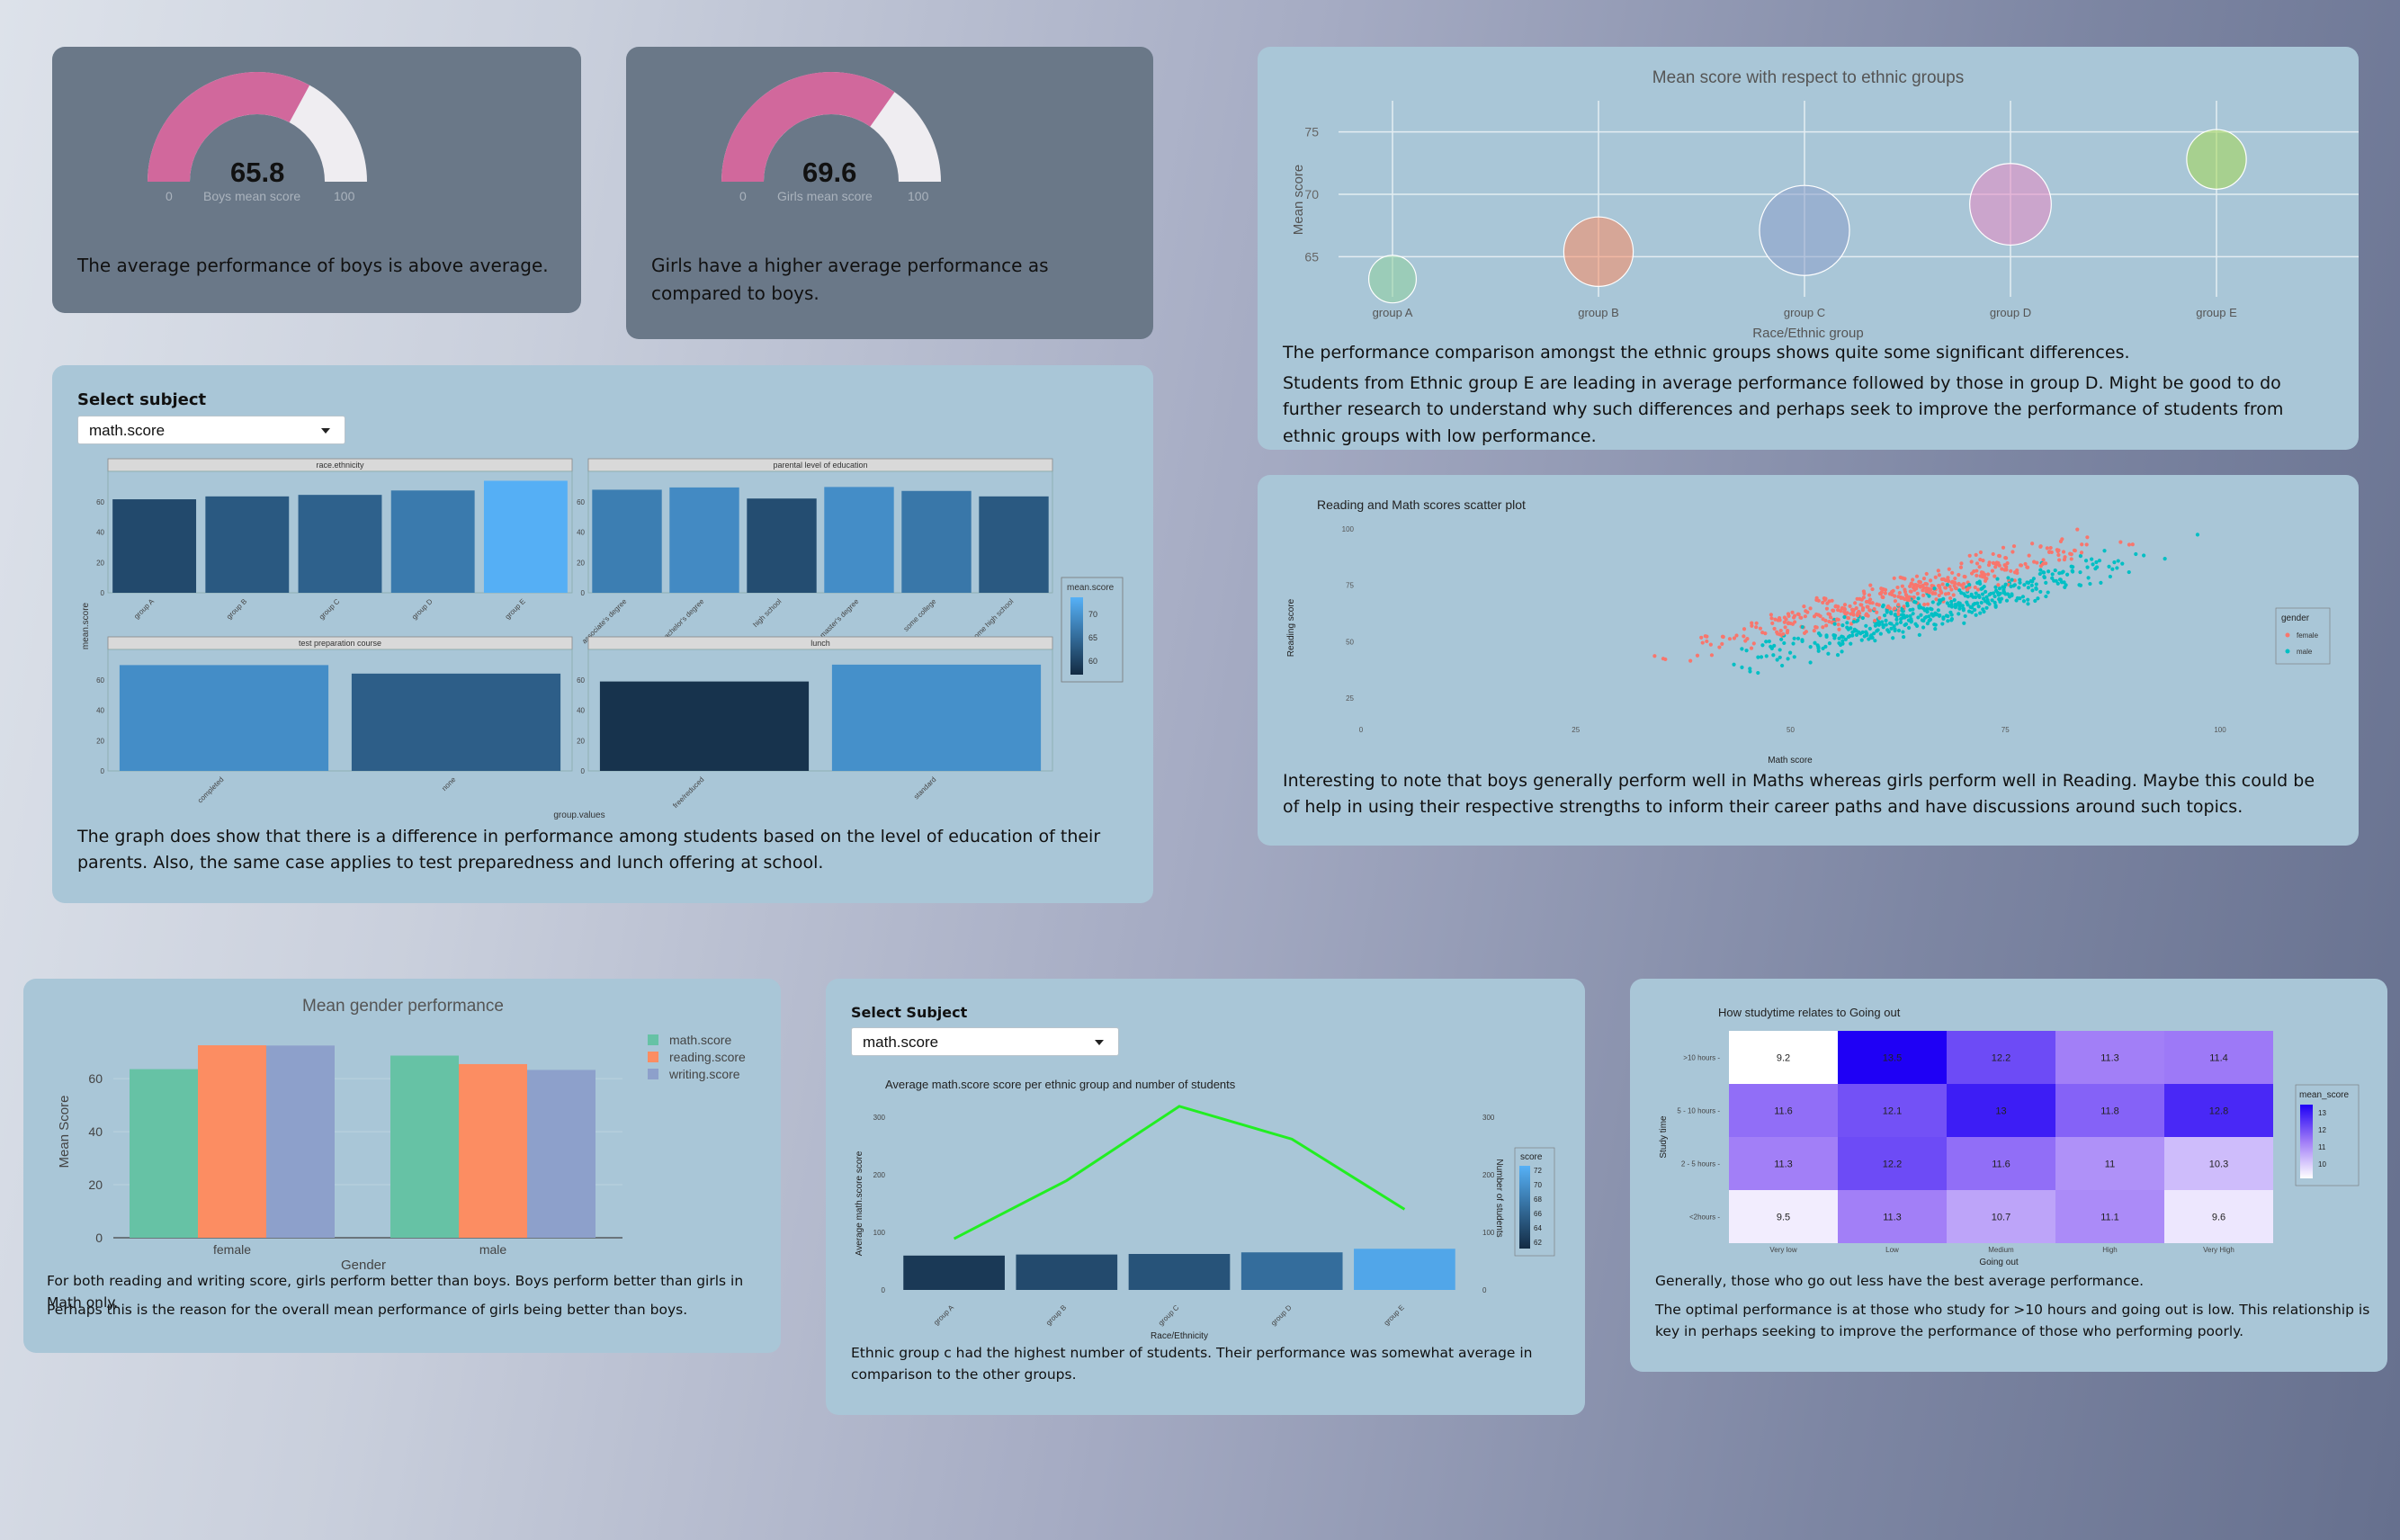 The height and width of the screenshot is (1540, 2400). I want to click on subject-select: math.score, so click(211, 430).